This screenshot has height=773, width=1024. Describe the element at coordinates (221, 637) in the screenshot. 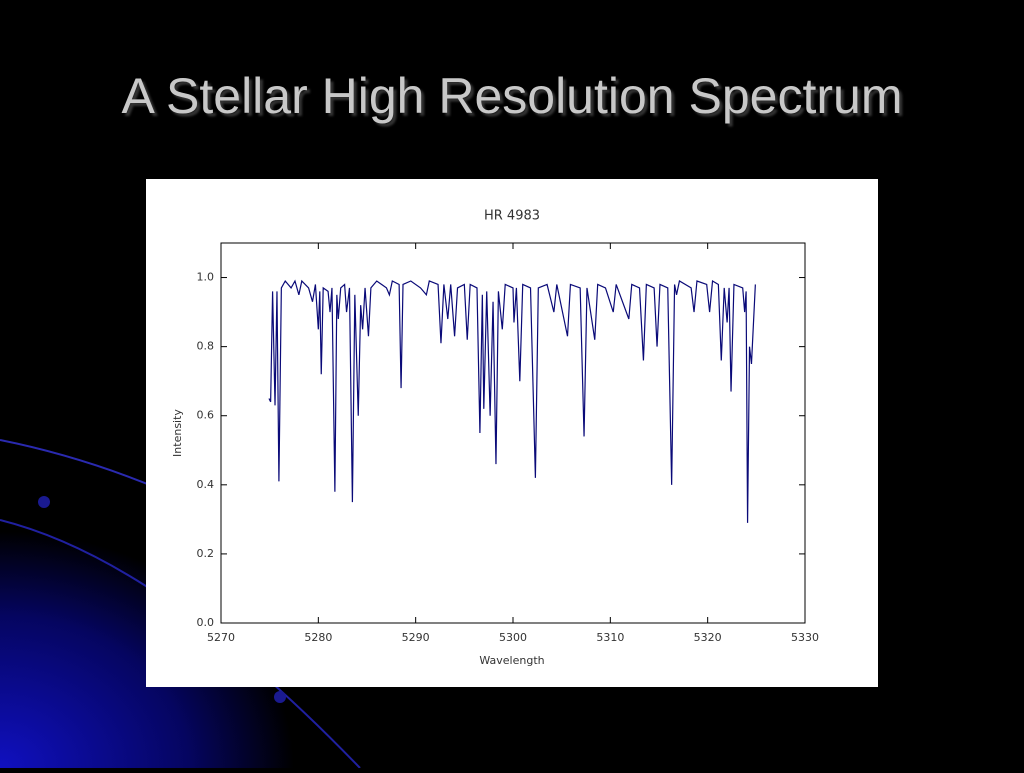

I see `x-tick-label: 5270` at that location.